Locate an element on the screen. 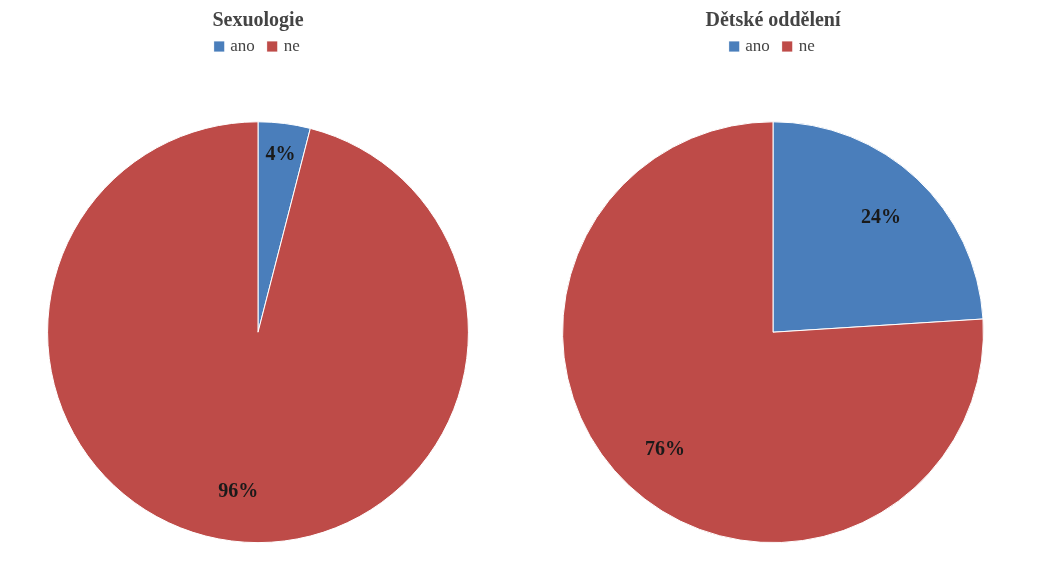 This screenshot has height=564, width=1040. data-label: 76% is located at coordinates (664, 448).